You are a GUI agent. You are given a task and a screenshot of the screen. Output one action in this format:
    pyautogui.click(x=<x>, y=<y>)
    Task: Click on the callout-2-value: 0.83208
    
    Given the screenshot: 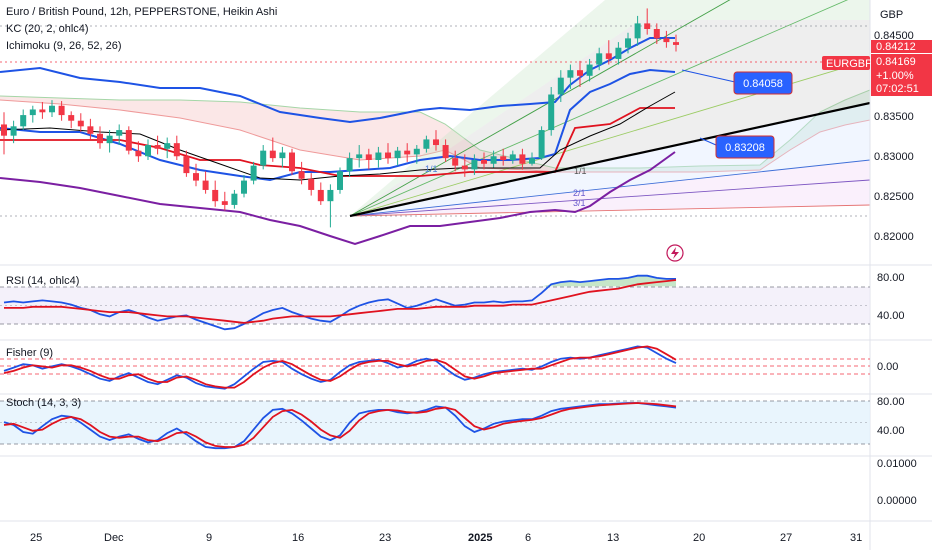 What is the action you would take?
    pyautogui.click(x=745, y=148)
    